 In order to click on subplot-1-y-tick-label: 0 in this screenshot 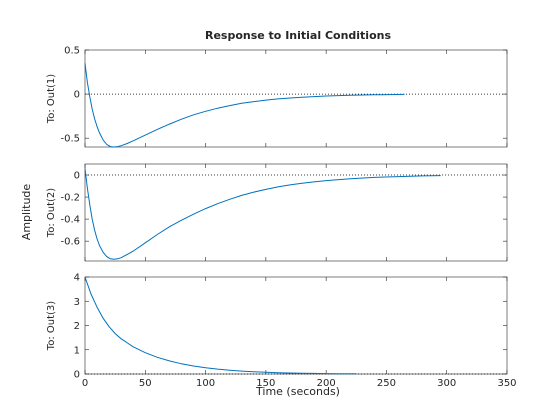, I will do `click(77, 95)`.